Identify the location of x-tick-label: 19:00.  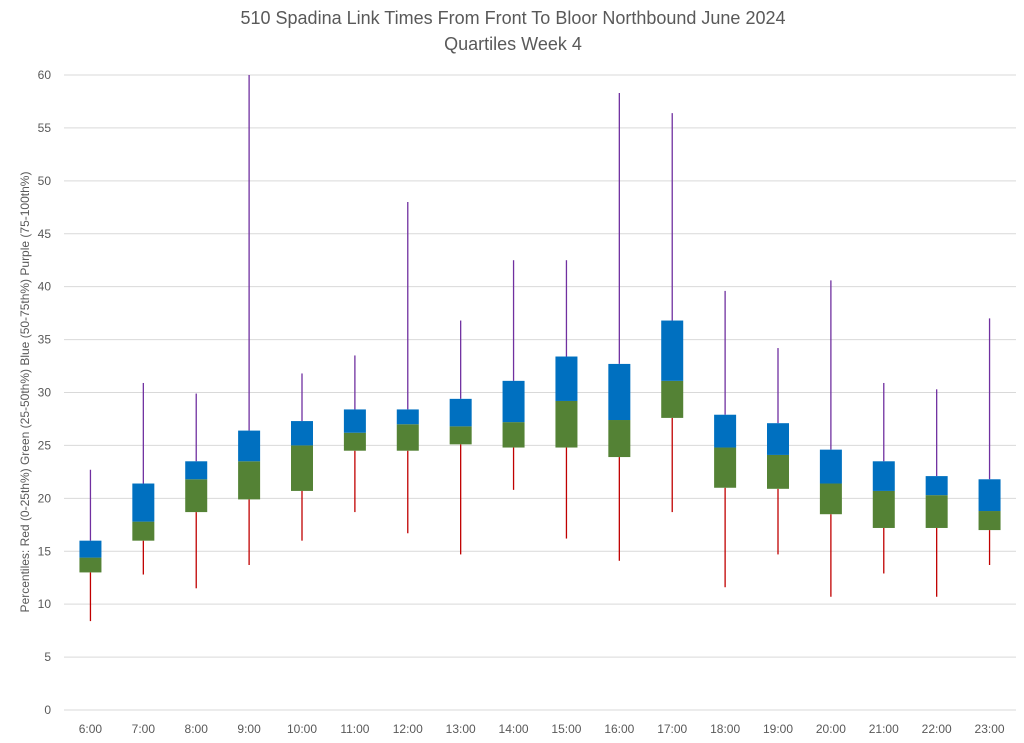
(778, 729).